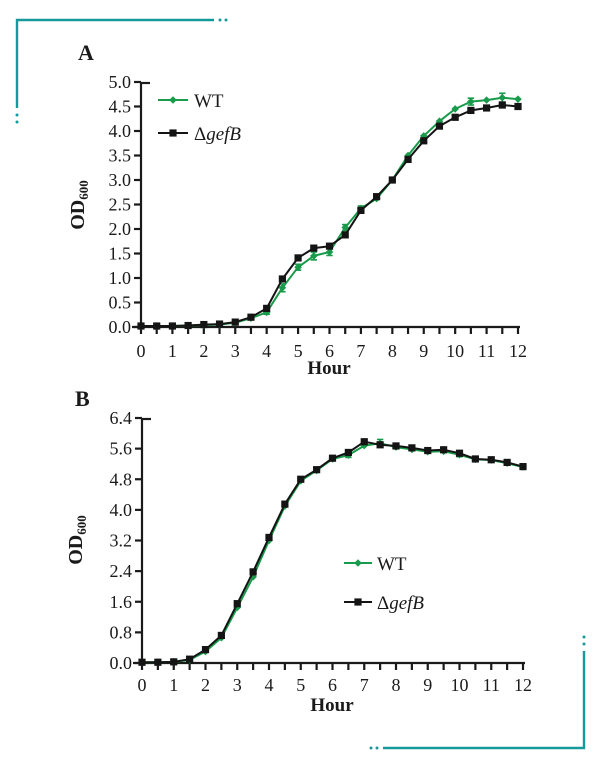  I want to click on y-tick-label: 2.0, so click(120, 229).